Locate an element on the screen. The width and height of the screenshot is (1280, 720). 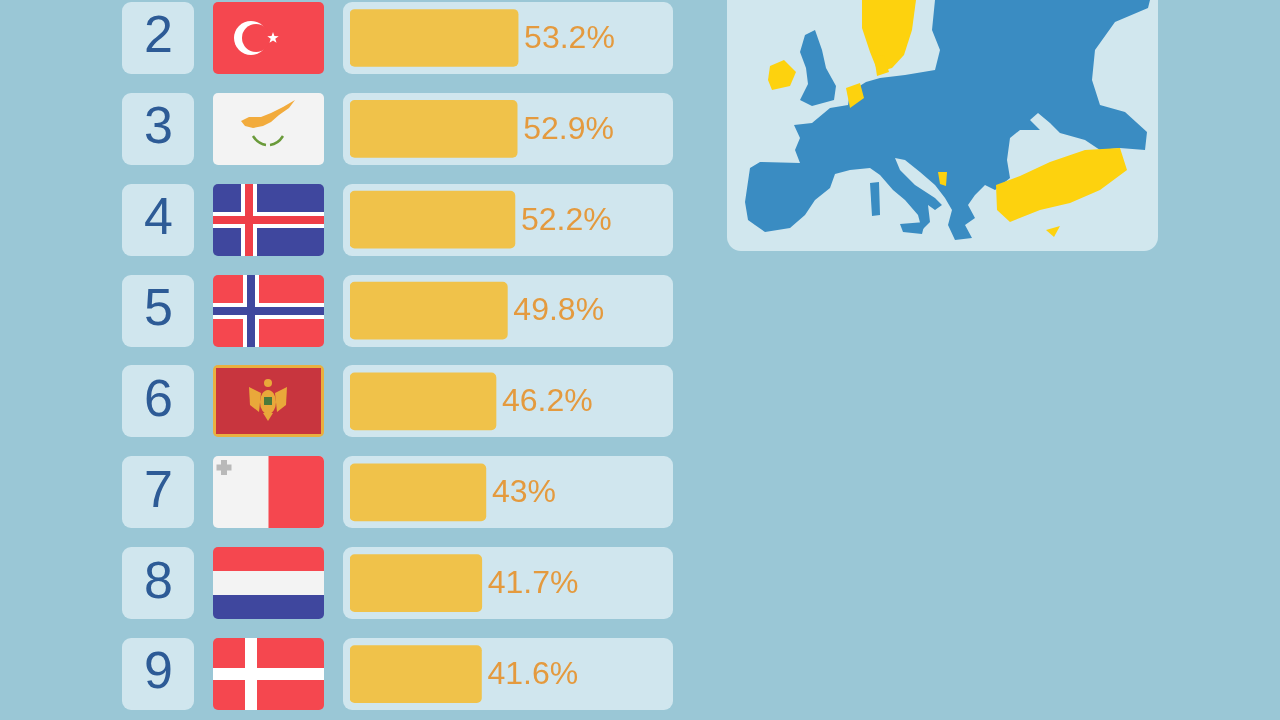
y-tick-label: 7 is located at coordinates (158, 488).